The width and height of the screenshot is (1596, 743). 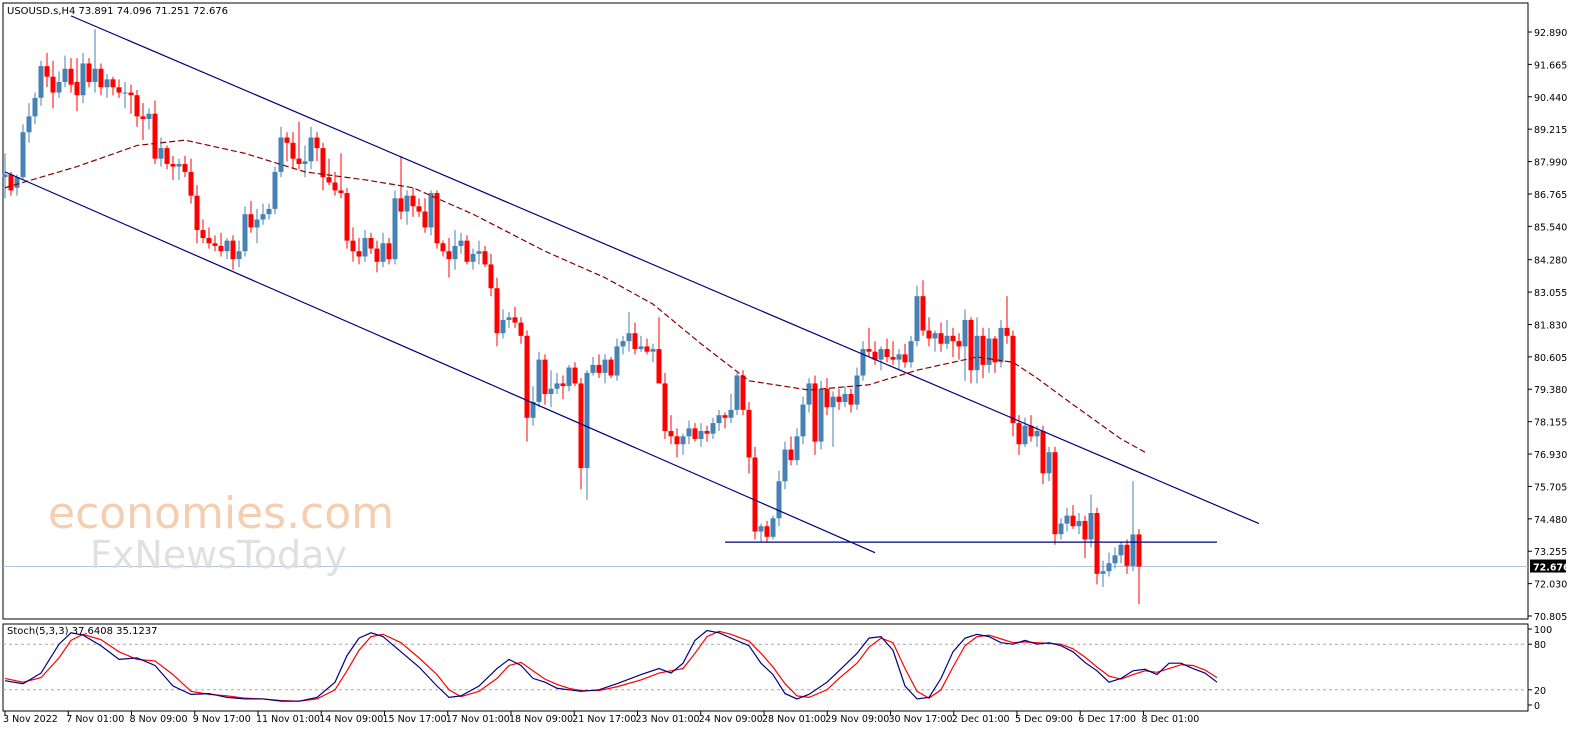 What do you see at coordinates (611, 665) in the screenshot?
I see `stoch-main-line` at bounding box center [611, 665].